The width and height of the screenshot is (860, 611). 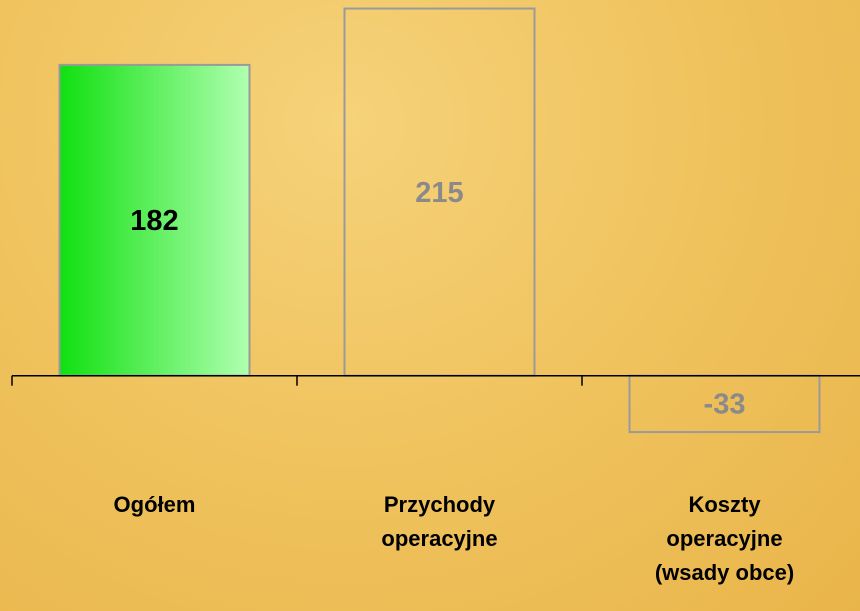 I want to click on value-label: 182, so click(x=154, y=221).